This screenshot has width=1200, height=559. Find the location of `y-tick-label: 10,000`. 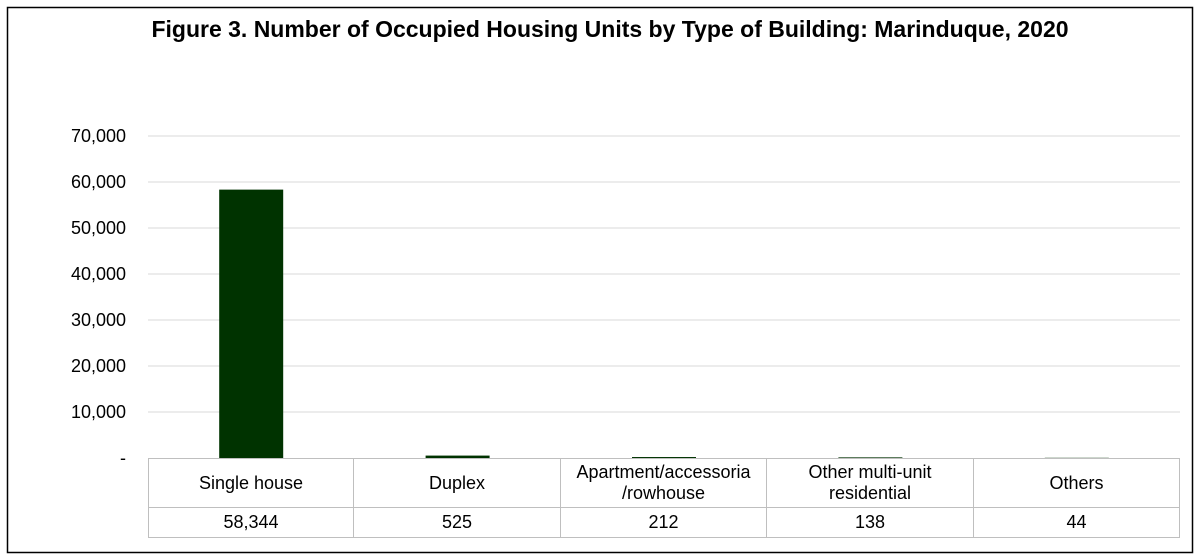

y-tick-label: 10,000 is located at coordinates (98, 412).